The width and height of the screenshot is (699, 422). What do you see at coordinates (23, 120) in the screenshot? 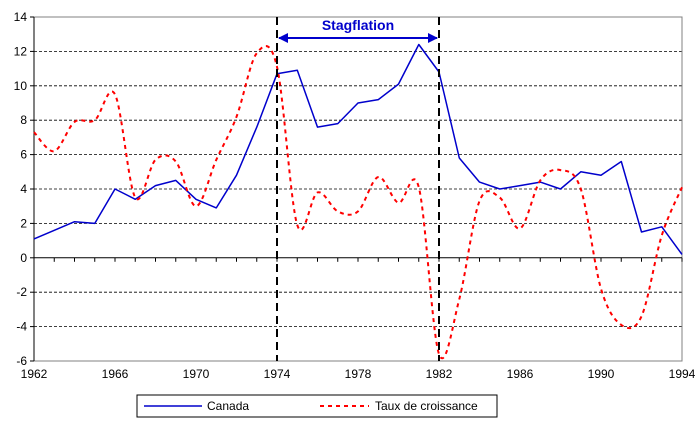
I see `y-tick-label: 8` at bounding box center [23, 120].